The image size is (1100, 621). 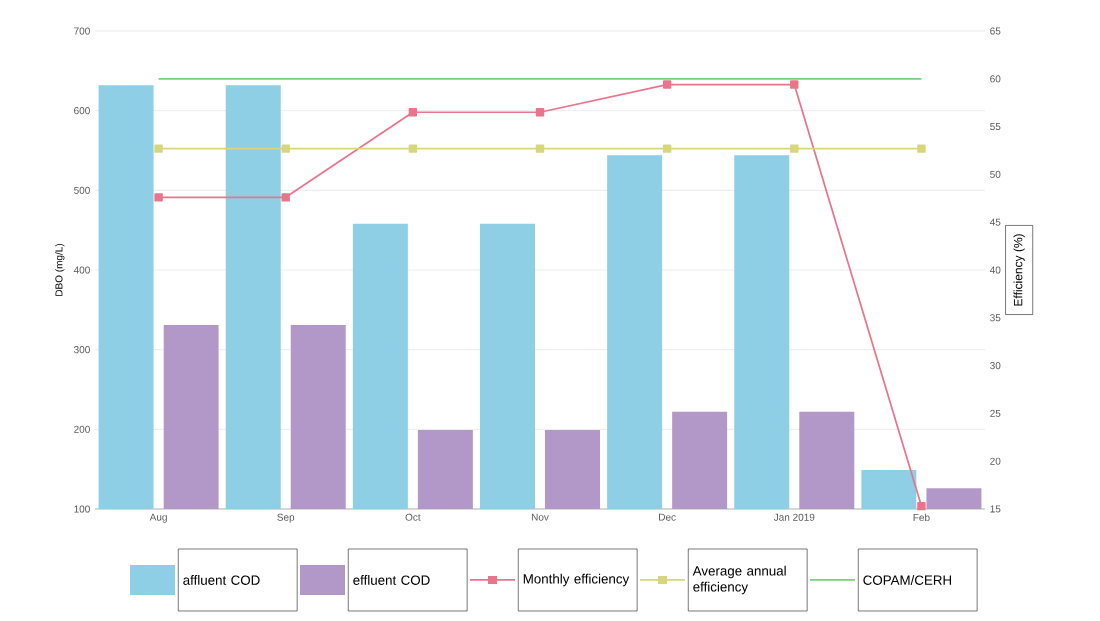 What do you see at coordinates (82, 190) in the screenshot?
I see `y-tick-label: 500` at bounding box center [82, 190].